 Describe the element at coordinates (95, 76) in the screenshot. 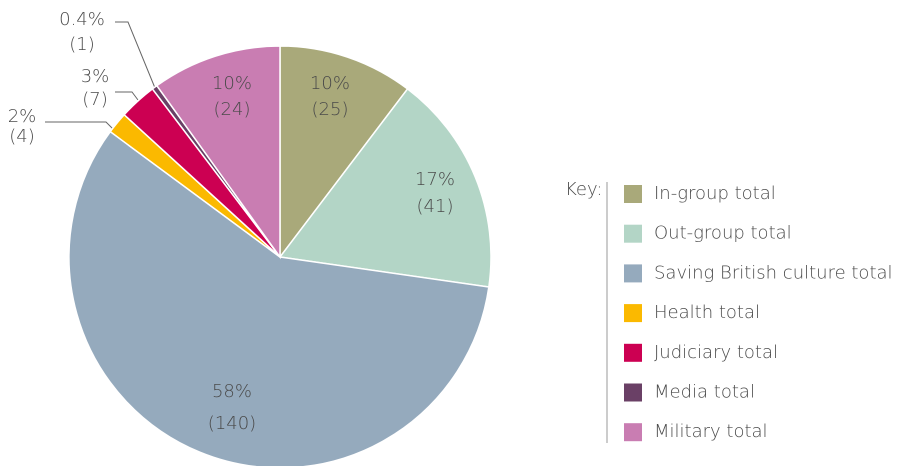

I see `slice-percent-label: 3%` at that location.